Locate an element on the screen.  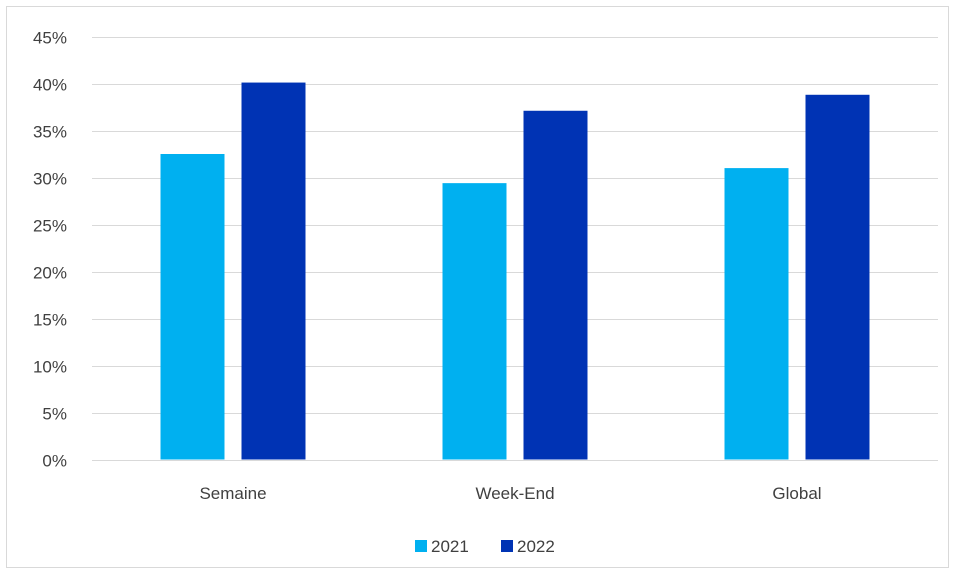
y-tick-label: 20% is located at coordinates (50, 273).